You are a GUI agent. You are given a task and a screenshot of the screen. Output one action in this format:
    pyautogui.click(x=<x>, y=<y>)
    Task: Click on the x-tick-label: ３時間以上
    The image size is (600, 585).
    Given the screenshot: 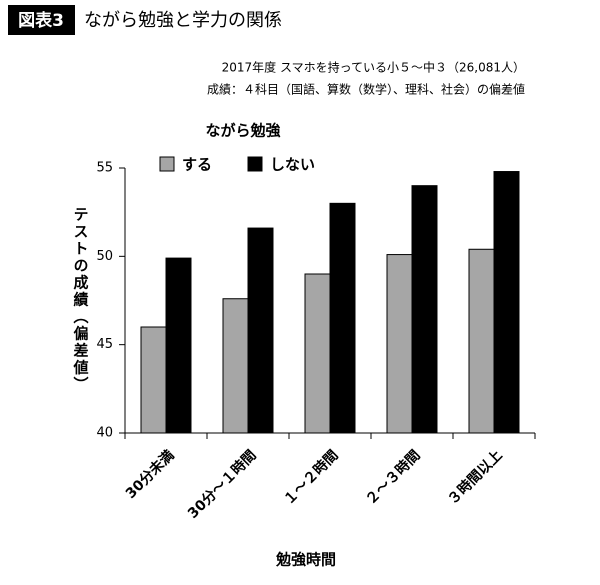 What is the action you would take?
    pyautogui.click(x=475, y=478)
    